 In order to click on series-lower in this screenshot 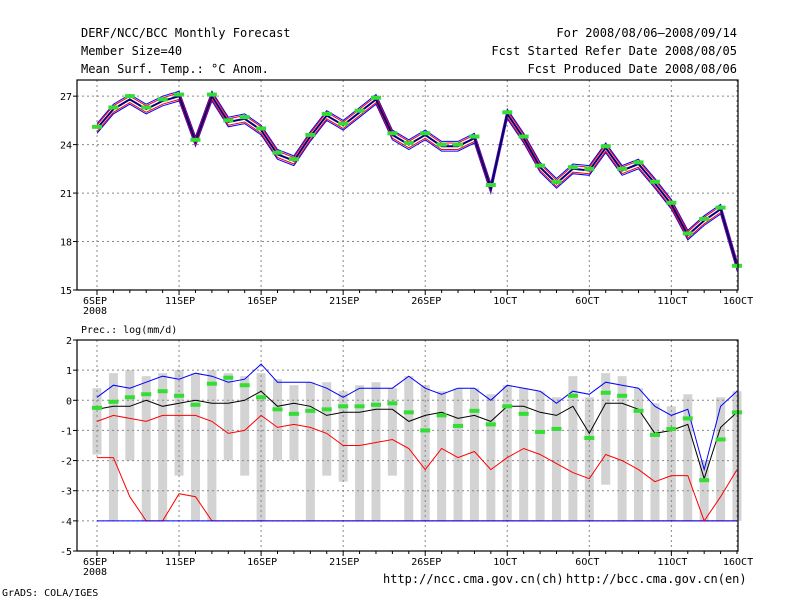, I will do `click(417, 468)`.